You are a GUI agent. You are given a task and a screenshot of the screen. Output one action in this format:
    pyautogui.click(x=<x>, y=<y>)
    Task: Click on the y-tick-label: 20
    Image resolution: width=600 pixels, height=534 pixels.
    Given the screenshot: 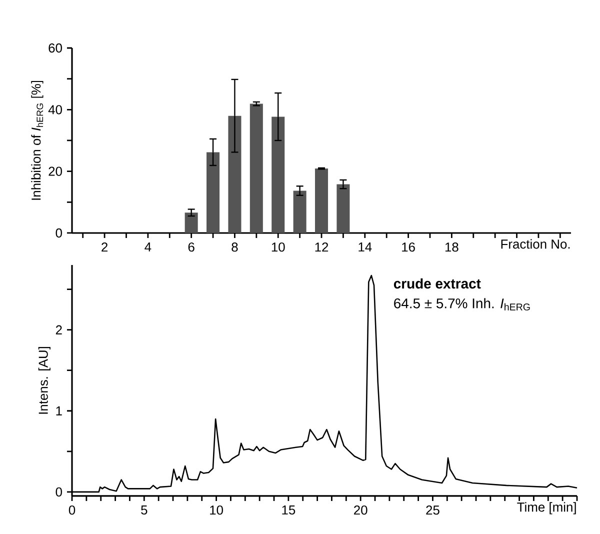 What is the action you would take?
    pyautogui.click(x=55, y=171)
    